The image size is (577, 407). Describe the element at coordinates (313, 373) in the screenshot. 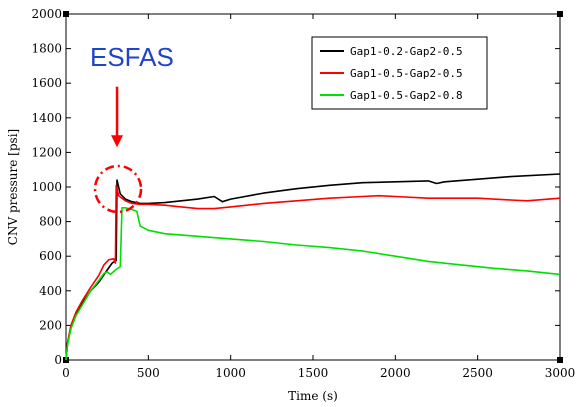

I see `x-tick-label: 1500` at that location.